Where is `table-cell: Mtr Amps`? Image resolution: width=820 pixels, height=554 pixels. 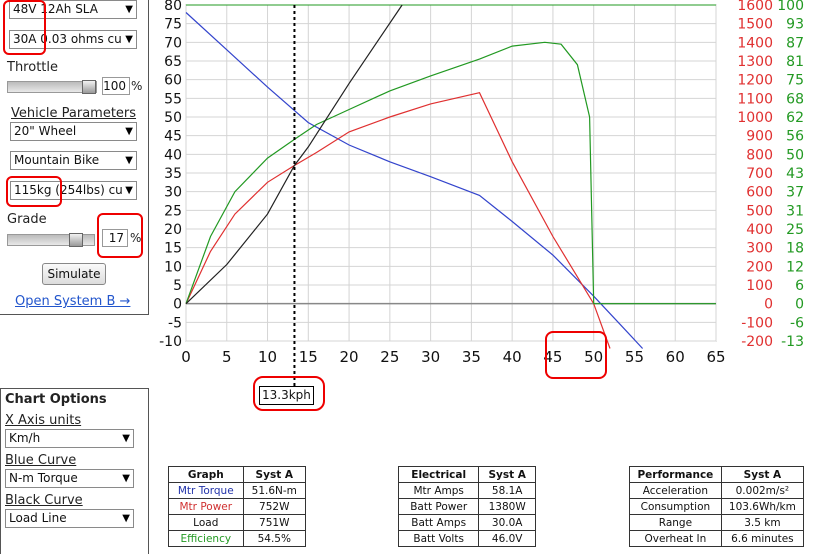 table-cell: Mtr Amps is located at coordinates (438, 490).